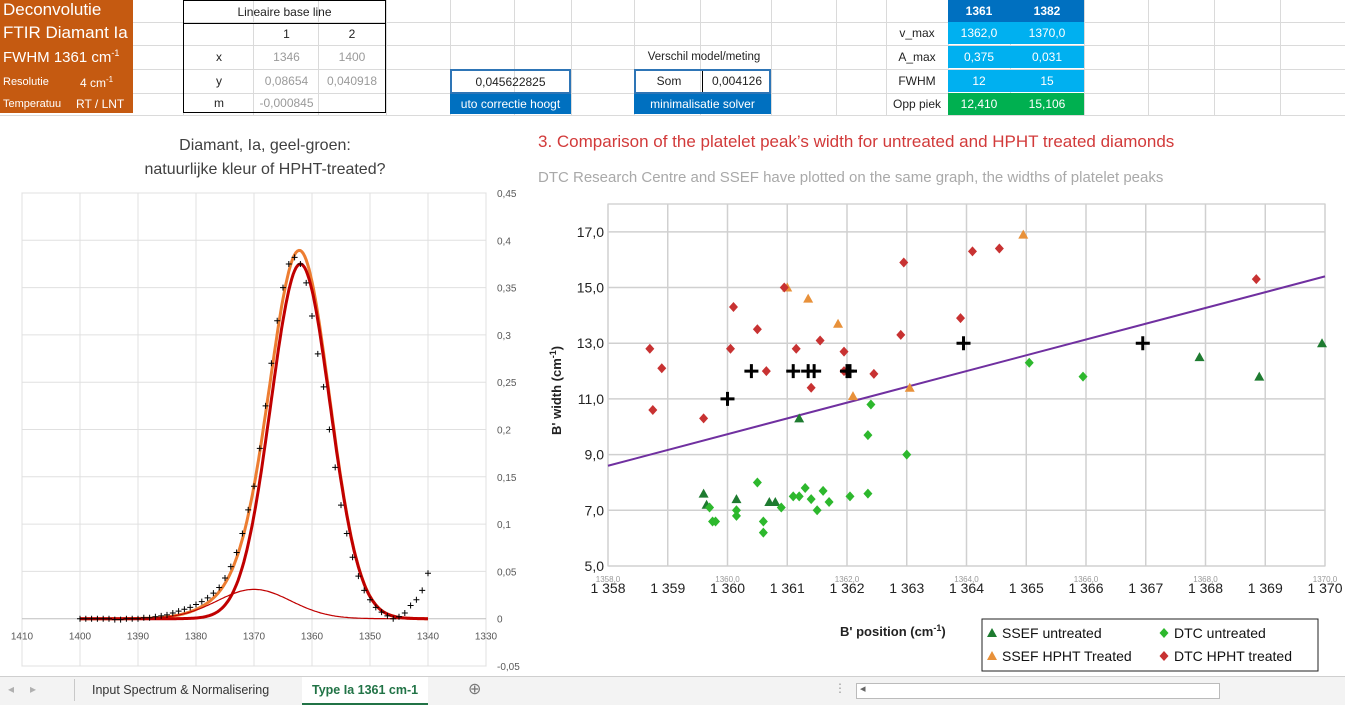  What do you see at coordinates (352, 34) in the screenshot?
I see `baseline-col2: 2` at bounding box center [352, 34].